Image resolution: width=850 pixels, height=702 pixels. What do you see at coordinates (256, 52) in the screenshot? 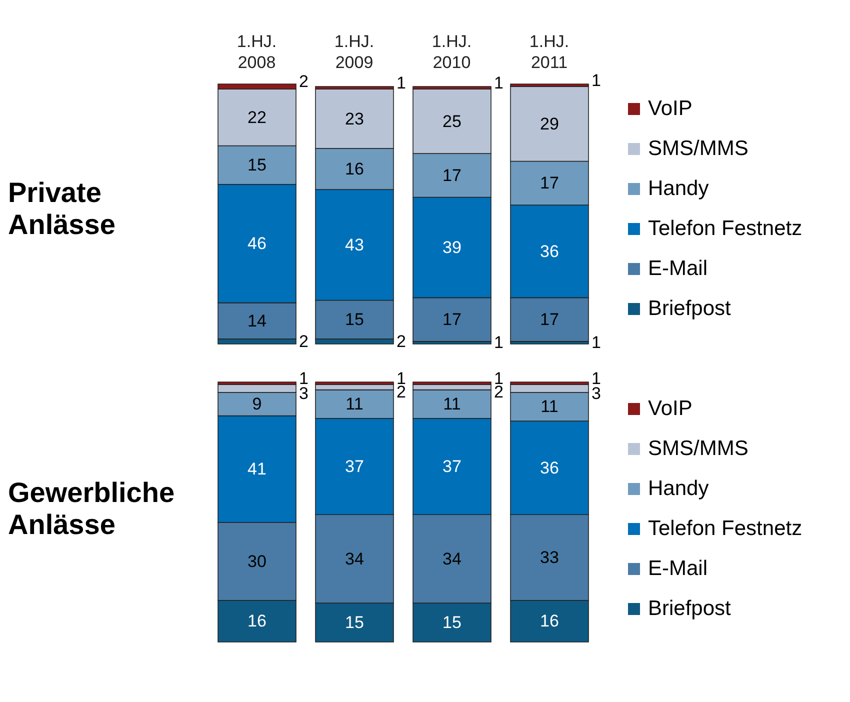
I see `x-tick-label: 1.HJ. 2008` at bounding box center [256, 52].